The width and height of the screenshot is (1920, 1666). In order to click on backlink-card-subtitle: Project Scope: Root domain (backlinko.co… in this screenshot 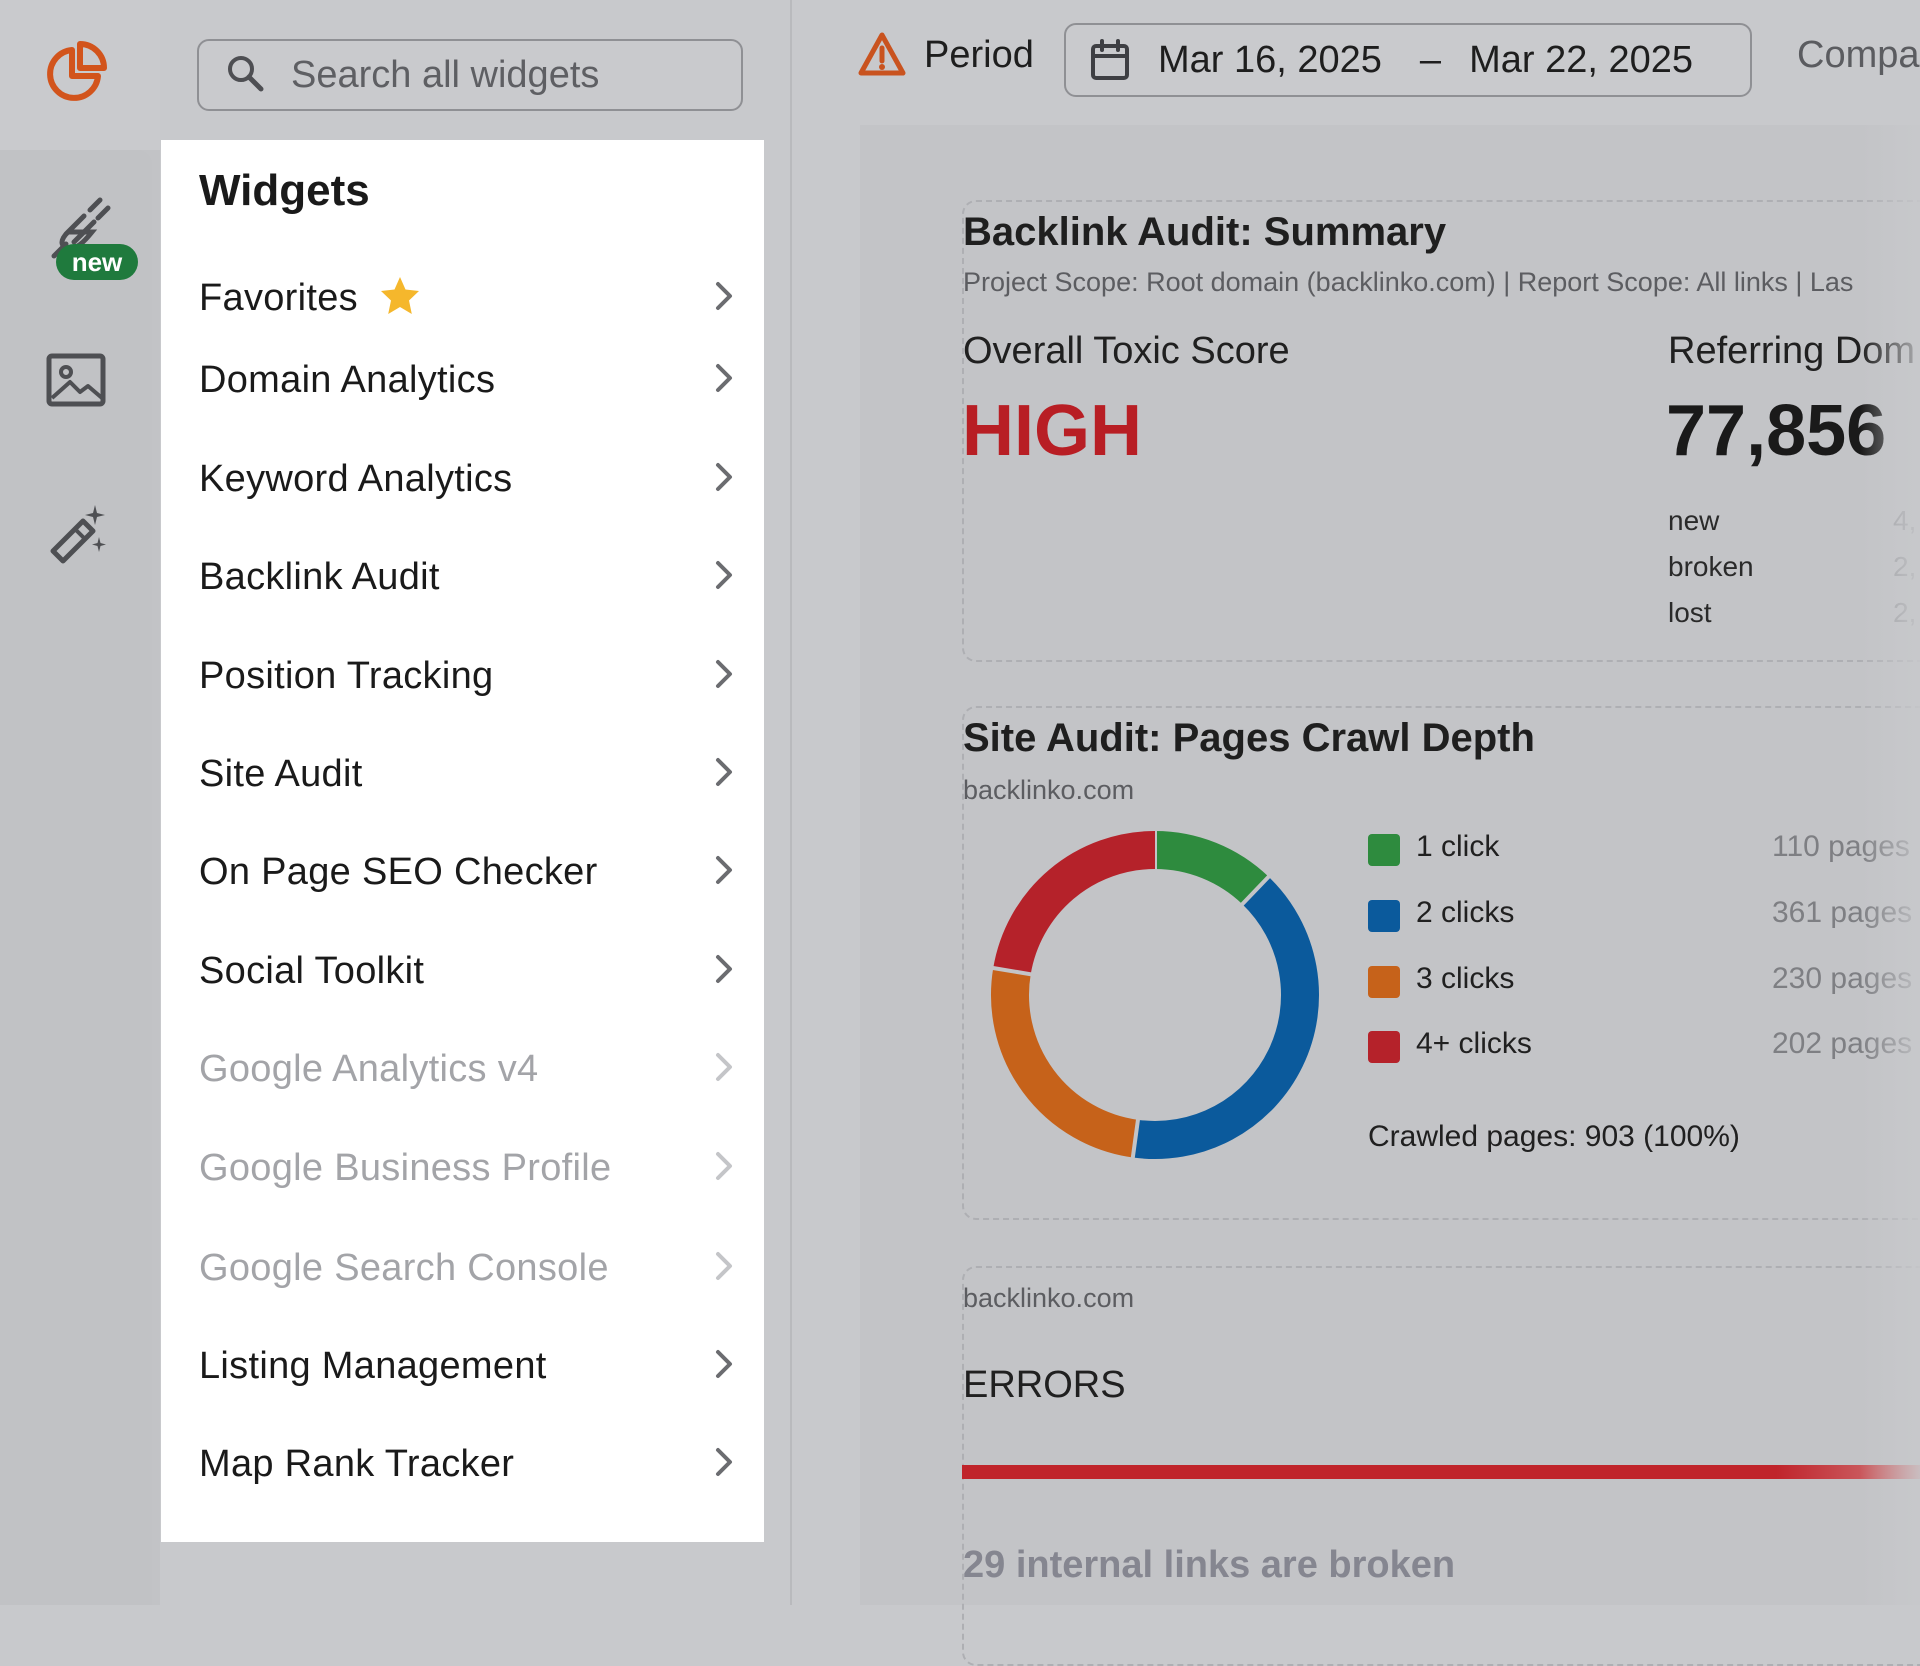, I will do `click(1408, 282)`.